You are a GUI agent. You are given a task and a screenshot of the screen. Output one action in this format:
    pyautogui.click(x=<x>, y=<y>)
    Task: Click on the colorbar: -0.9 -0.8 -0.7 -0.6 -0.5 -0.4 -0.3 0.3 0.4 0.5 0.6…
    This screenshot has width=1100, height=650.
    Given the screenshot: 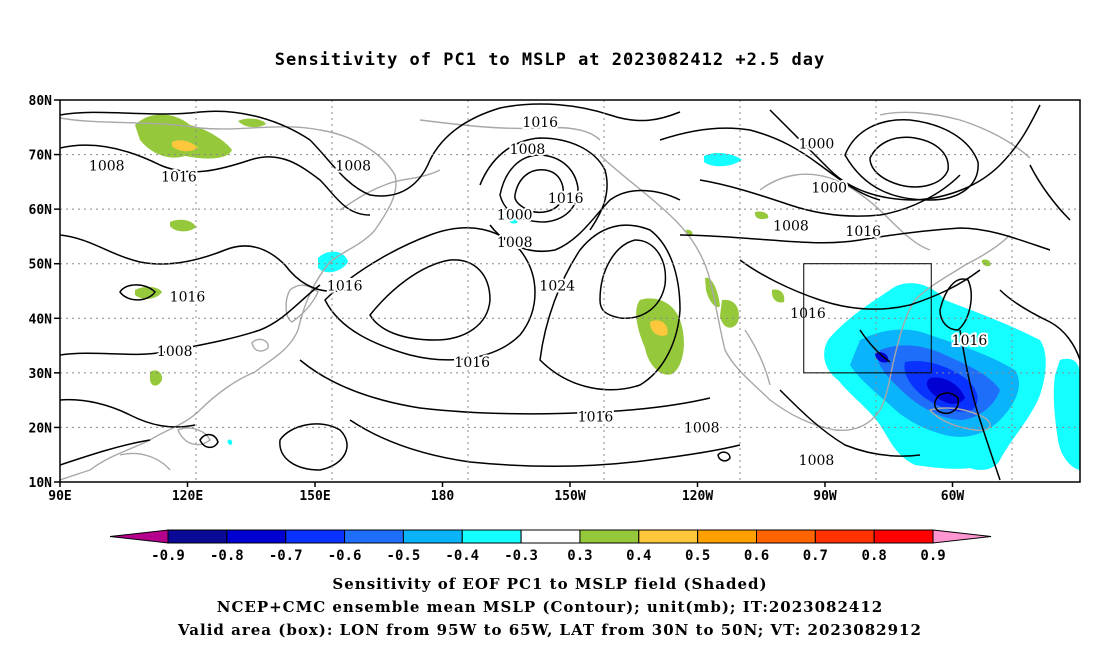 What is the action you would take?
    pyautogui.click(x=550, y=546)
    